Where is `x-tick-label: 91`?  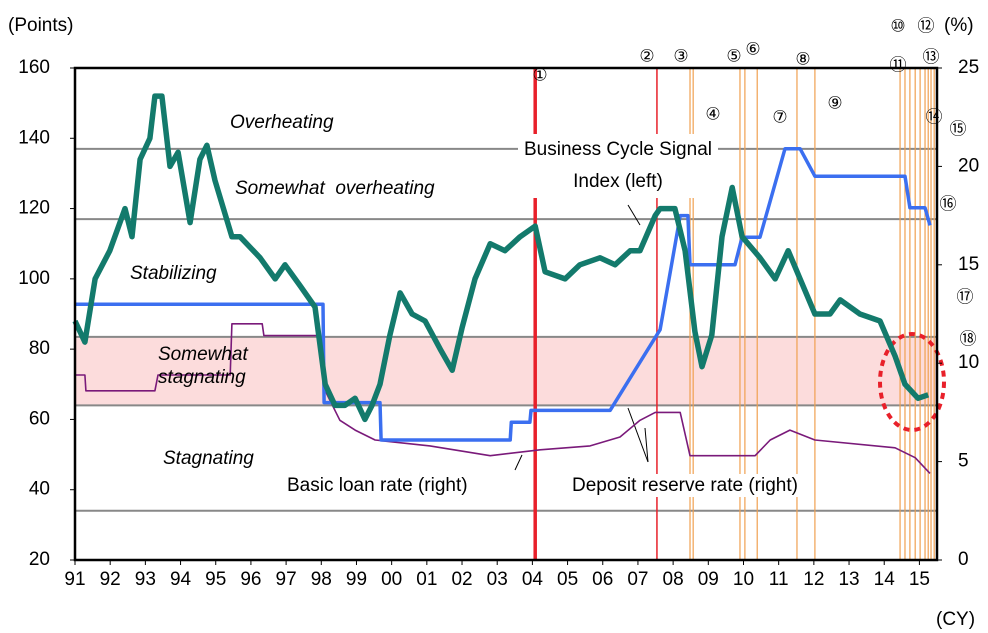
x-tick-label: 91 is located at coordinates (74, 579).